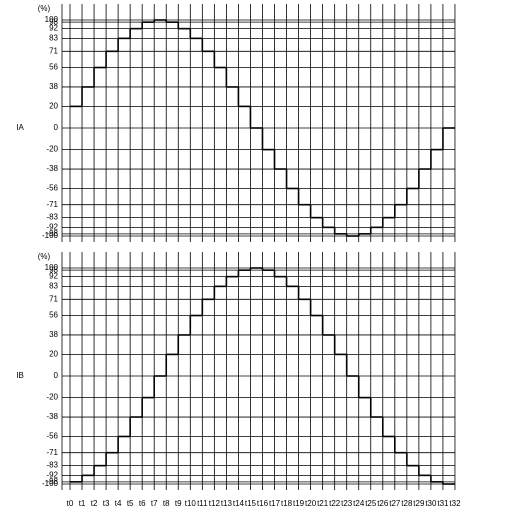 This screenshot has width=516, height=532. What do you see at coordinates (94, 503) in the screenshot?
I see `x-tick-label: t2` at bounding box center [94, 503].